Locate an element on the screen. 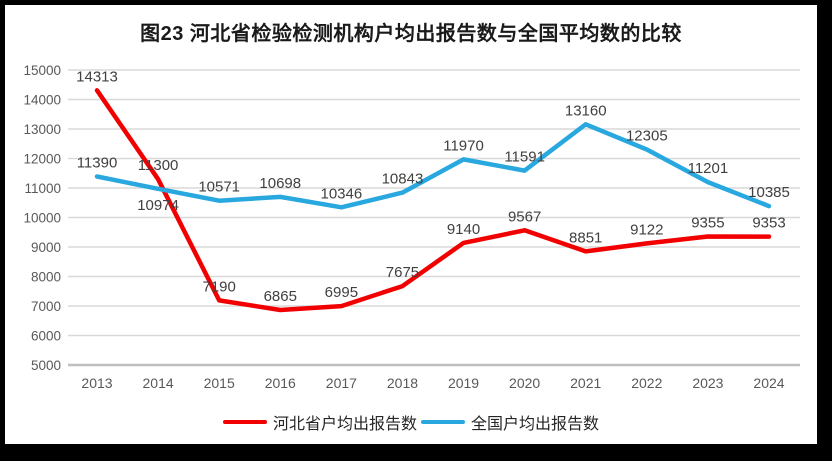 This screenshot has width=832, height=461. x-tick-label: 2015 is located at coordinates (219, 383).